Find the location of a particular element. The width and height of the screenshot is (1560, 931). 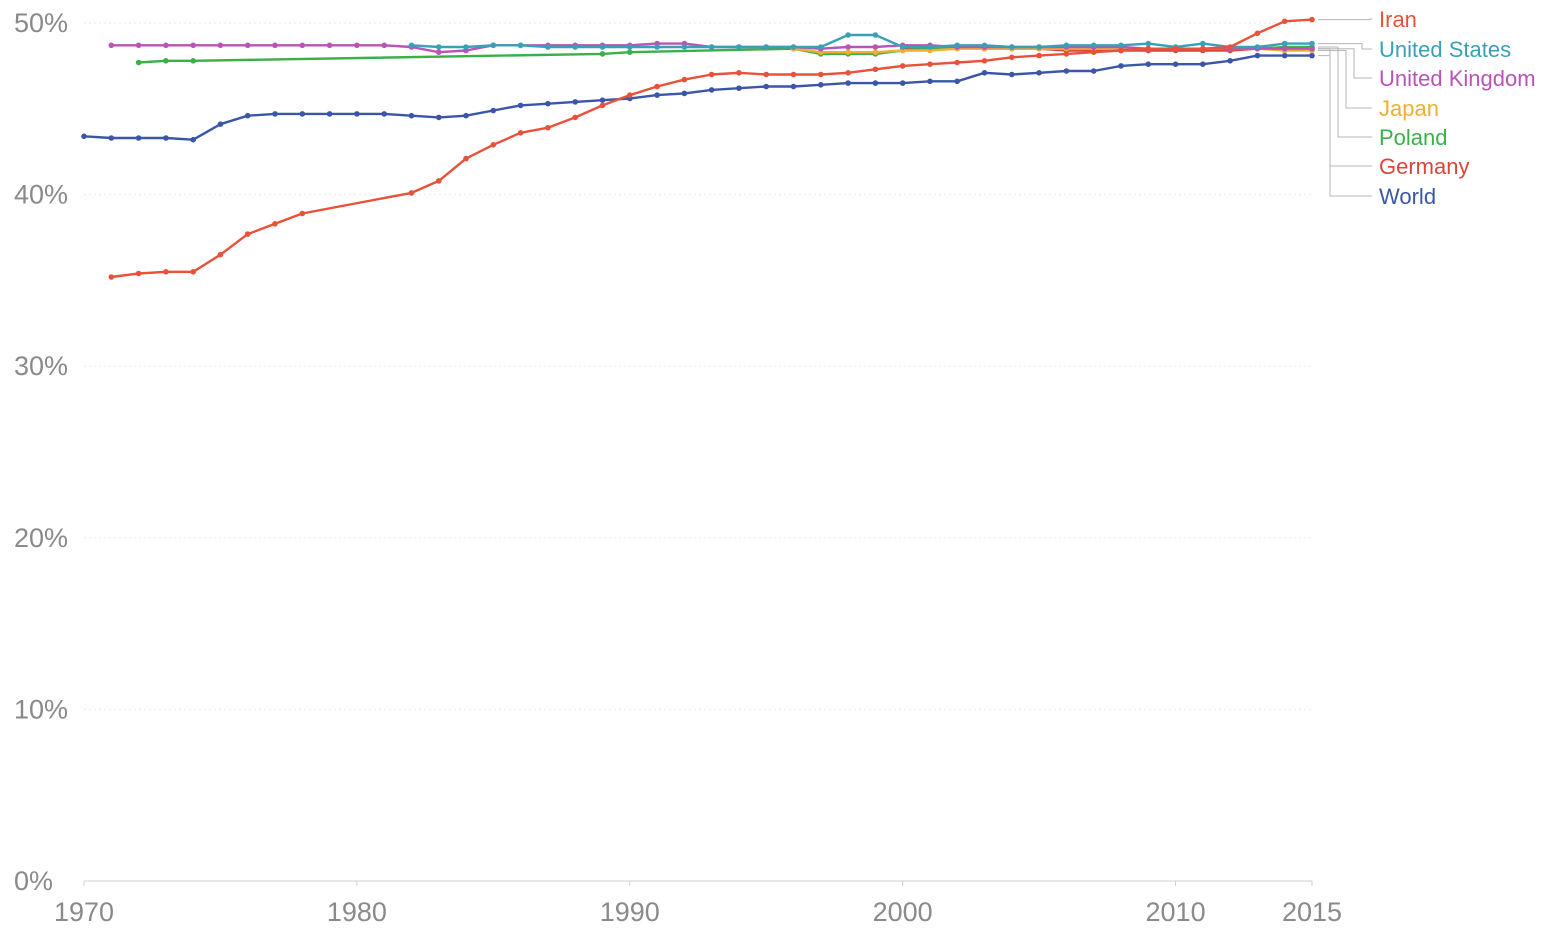

legend-label: Japan is located at coordinates (1409, 108).